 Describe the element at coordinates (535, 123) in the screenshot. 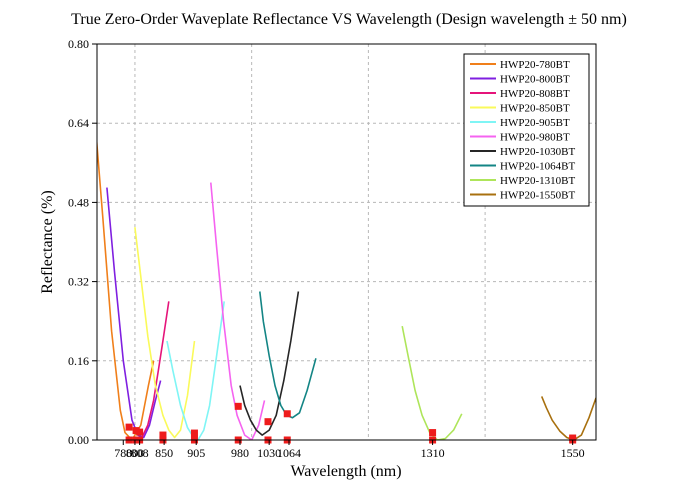

I see `legend-entry: HWP20-905BT` at that location.